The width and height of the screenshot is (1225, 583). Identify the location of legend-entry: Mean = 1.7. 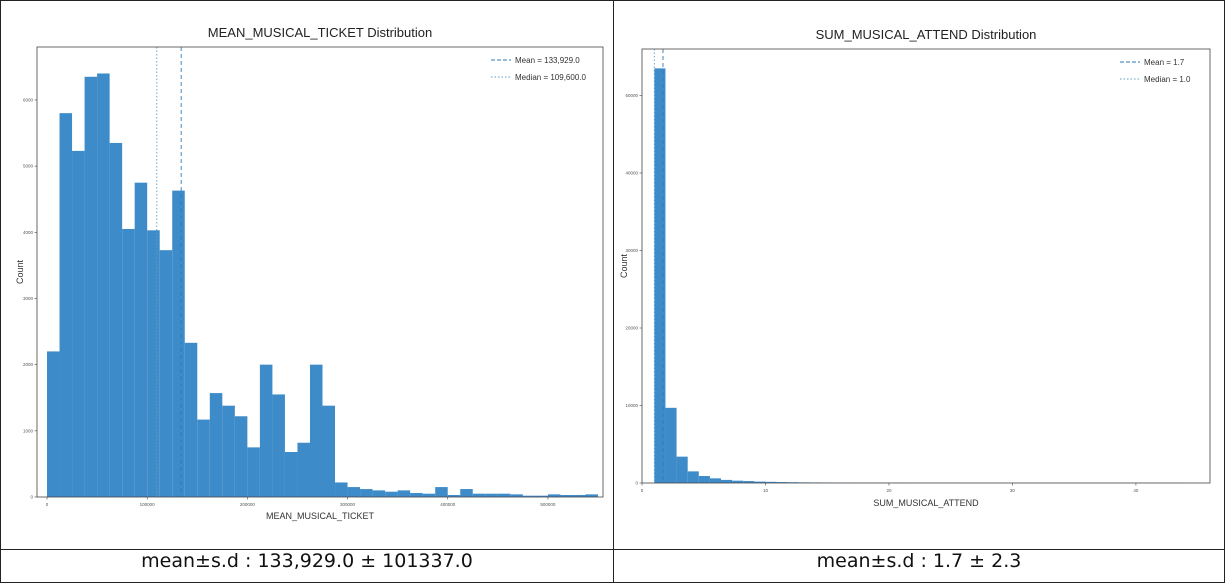
(1164, 62).